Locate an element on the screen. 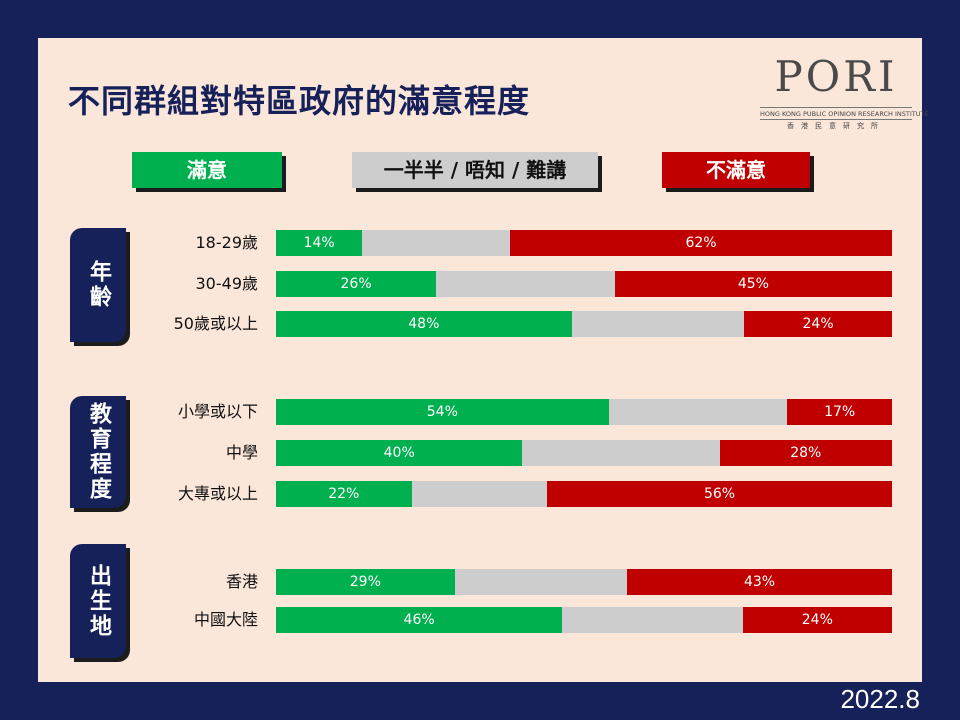 The width and height of the screenshot is (960, 720). stacked-bar: 48% 24% is located at coordinates (584, 324).